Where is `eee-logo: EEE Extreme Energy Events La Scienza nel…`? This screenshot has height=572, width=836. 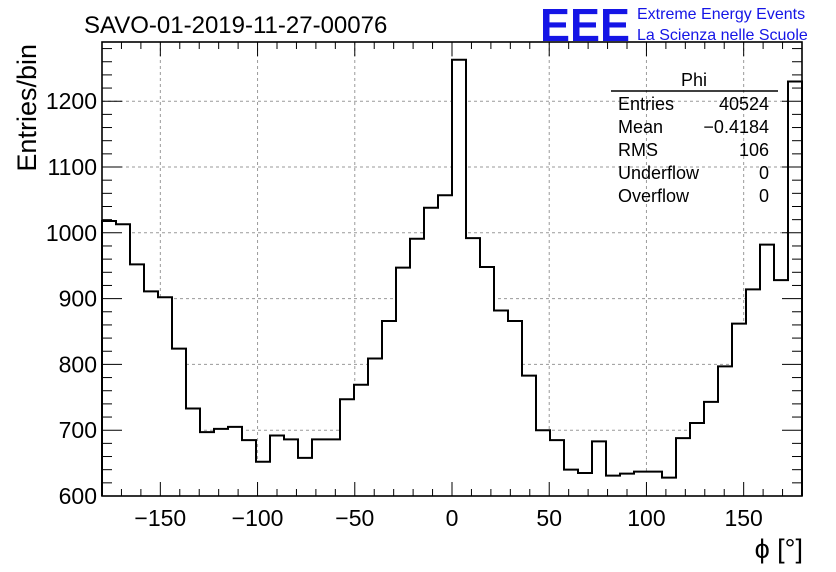 eee-logo: EEE Extreme Energy Events La Scienza nel… is located at coordinates (674, 25).